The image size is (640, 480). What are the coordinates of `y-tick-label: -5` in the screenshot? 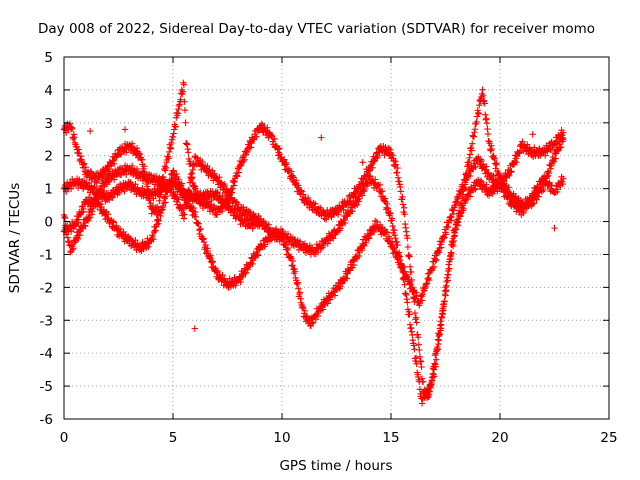 It's located at (46, 387).